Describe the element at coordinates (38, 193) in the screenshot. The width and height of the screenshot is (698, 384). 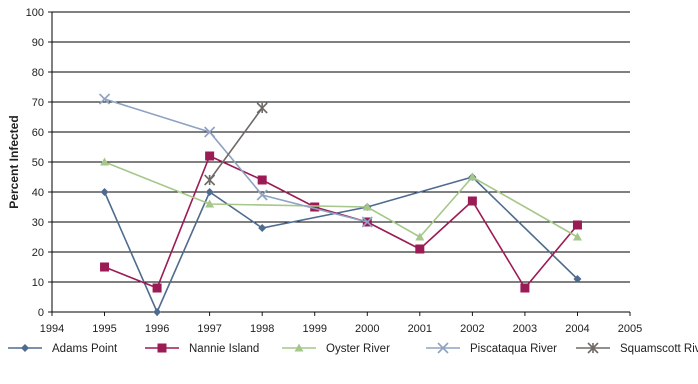
I see `y-tick-label: 40` at that location.